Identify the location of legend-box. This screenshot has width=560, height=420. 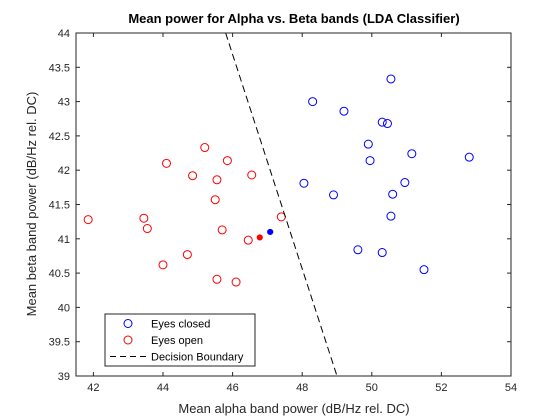
(180, 340).